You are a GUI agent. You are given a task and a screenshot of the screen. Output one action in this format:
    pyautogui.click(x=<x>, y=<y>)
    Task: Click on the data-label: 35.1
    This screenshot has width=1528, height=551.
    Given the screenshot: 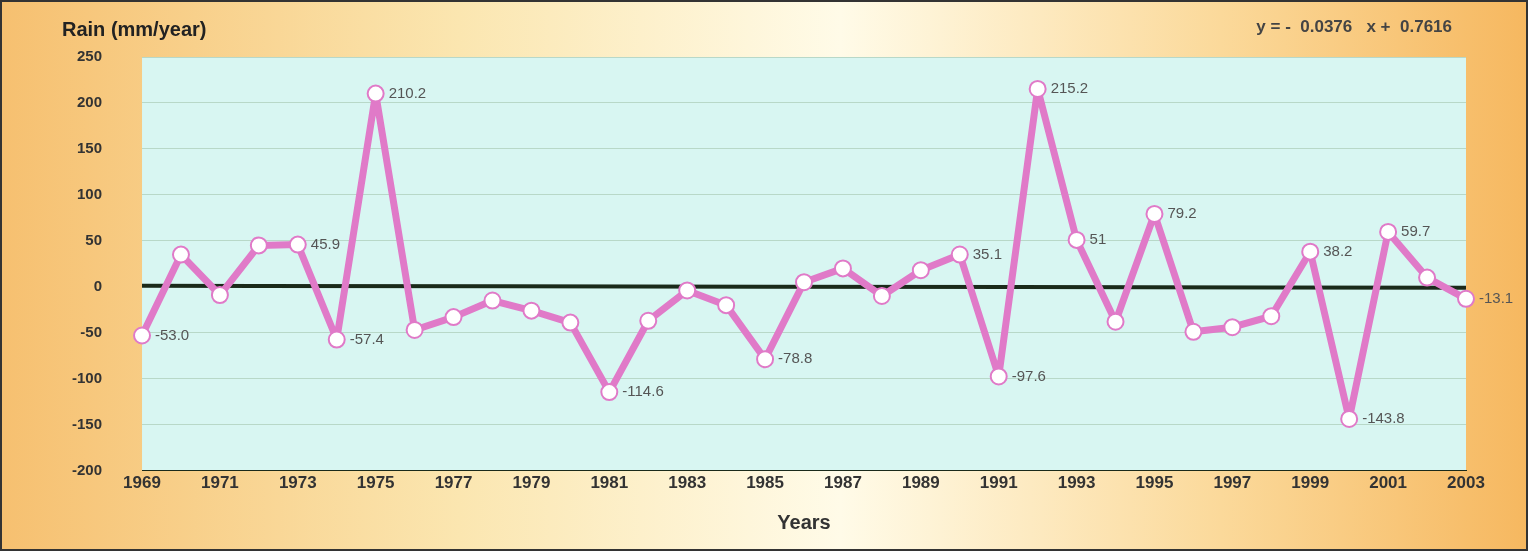 What is the action you would take?
    pyautogui.click(x=987, y=253)
    